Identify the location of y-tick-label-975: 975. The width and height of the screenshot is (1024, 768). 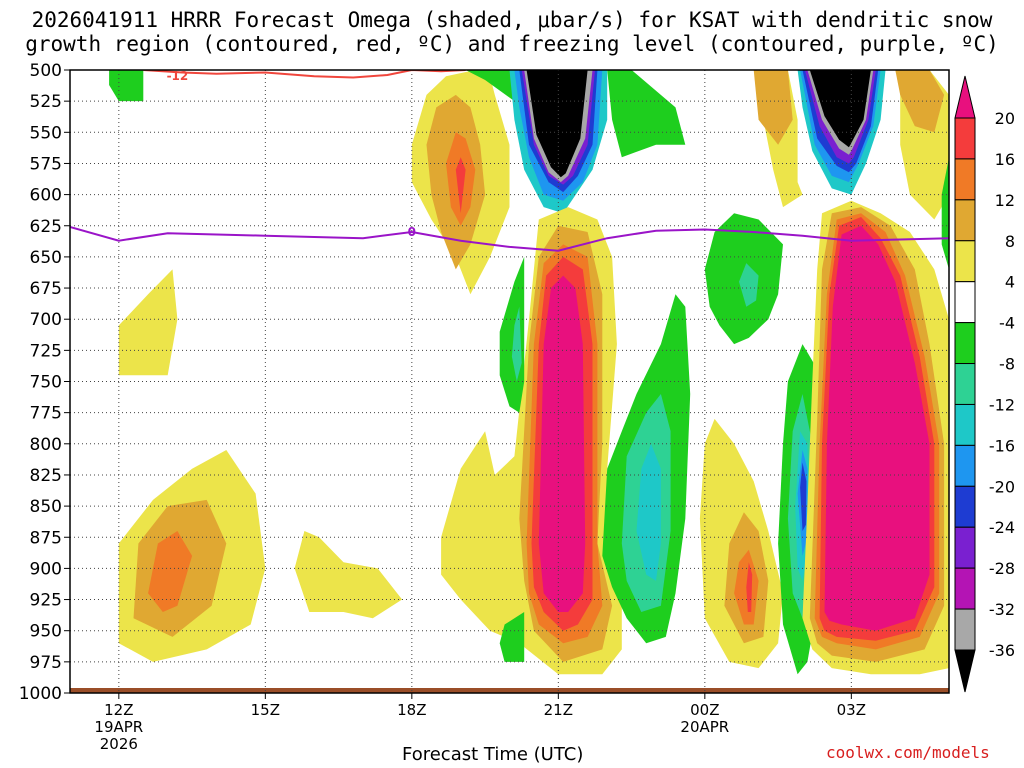
(46, 663).